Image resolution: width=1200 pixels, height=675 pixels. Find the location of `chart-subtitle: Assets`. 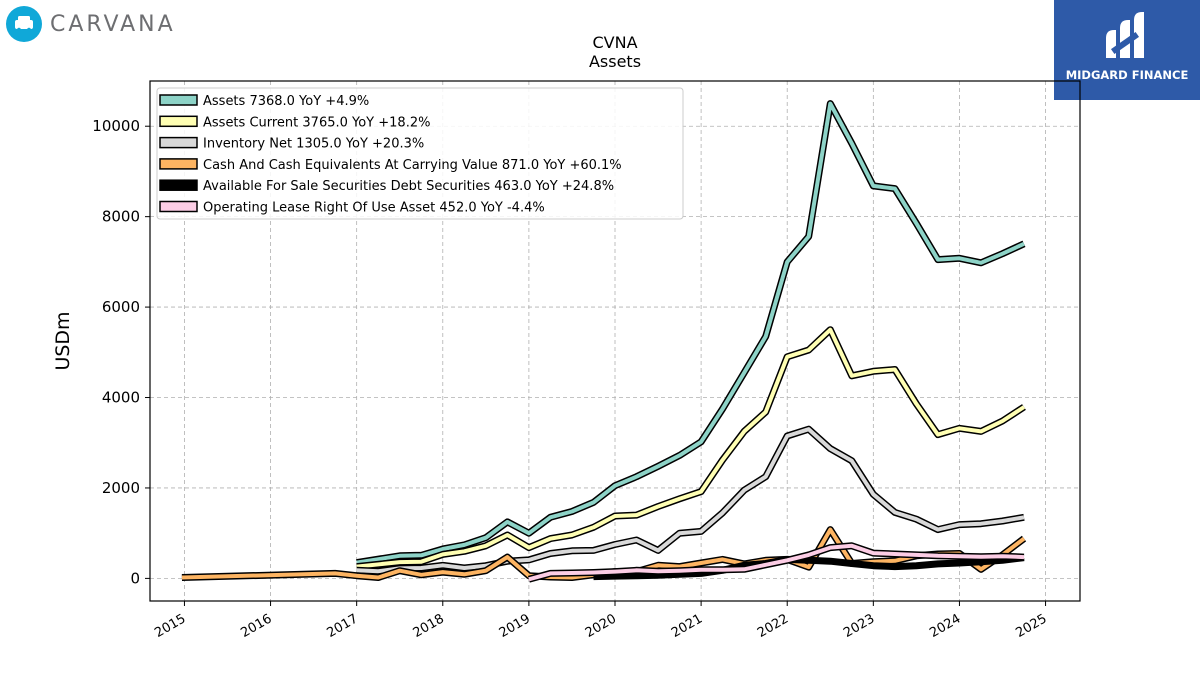

chart-subtitle: Assets is located at coordinates (615, 61).